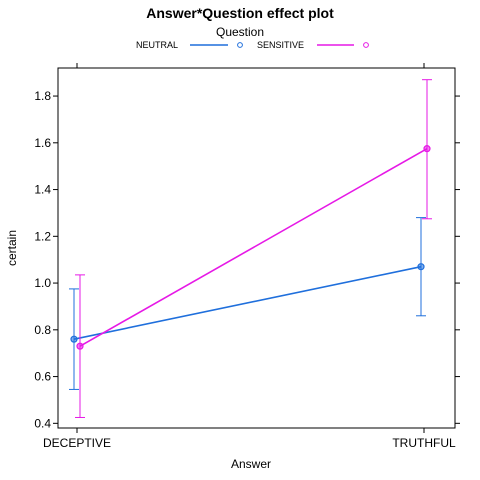 This screenshot has height=480, width=480. I want to click on series-line, so click(247, 302).